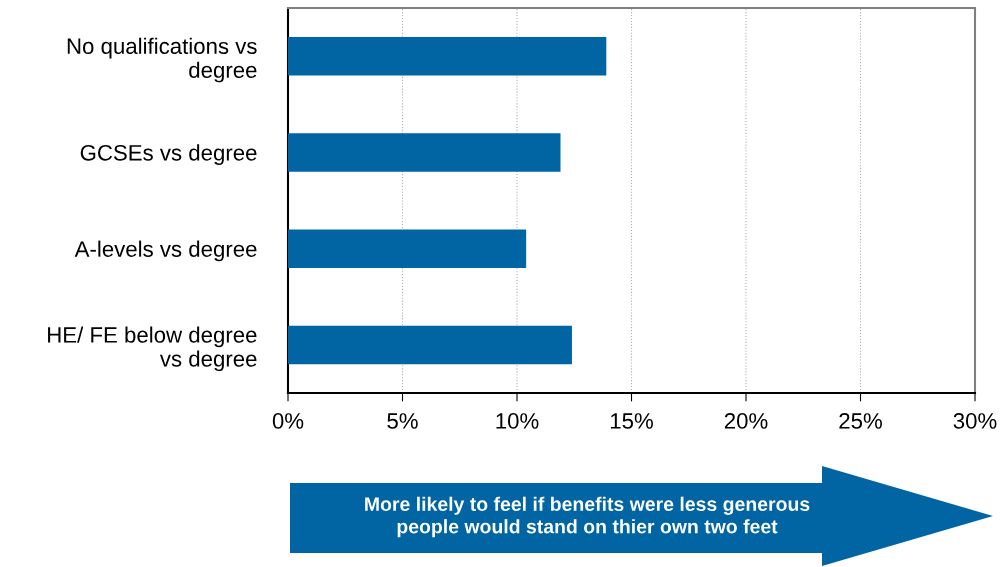 The image size is (1007, 567). I want to click on y-tick-label: A-levels vs degree, so click(165, 251).